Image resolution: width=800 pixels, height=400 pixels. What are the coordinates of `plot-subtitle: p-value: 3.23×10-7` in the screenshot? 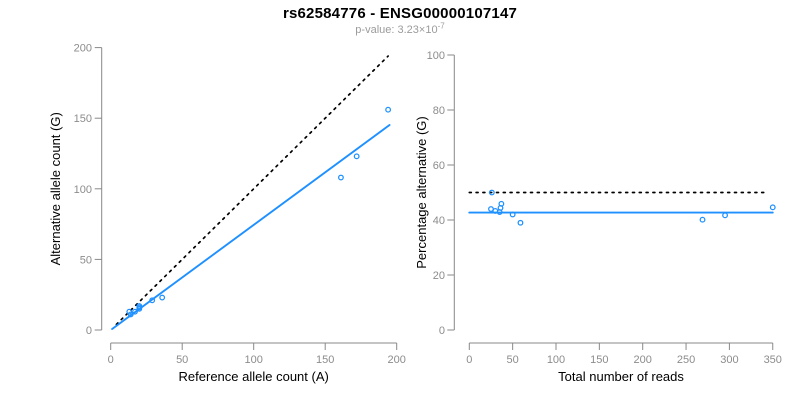 It's located at (400, 28).